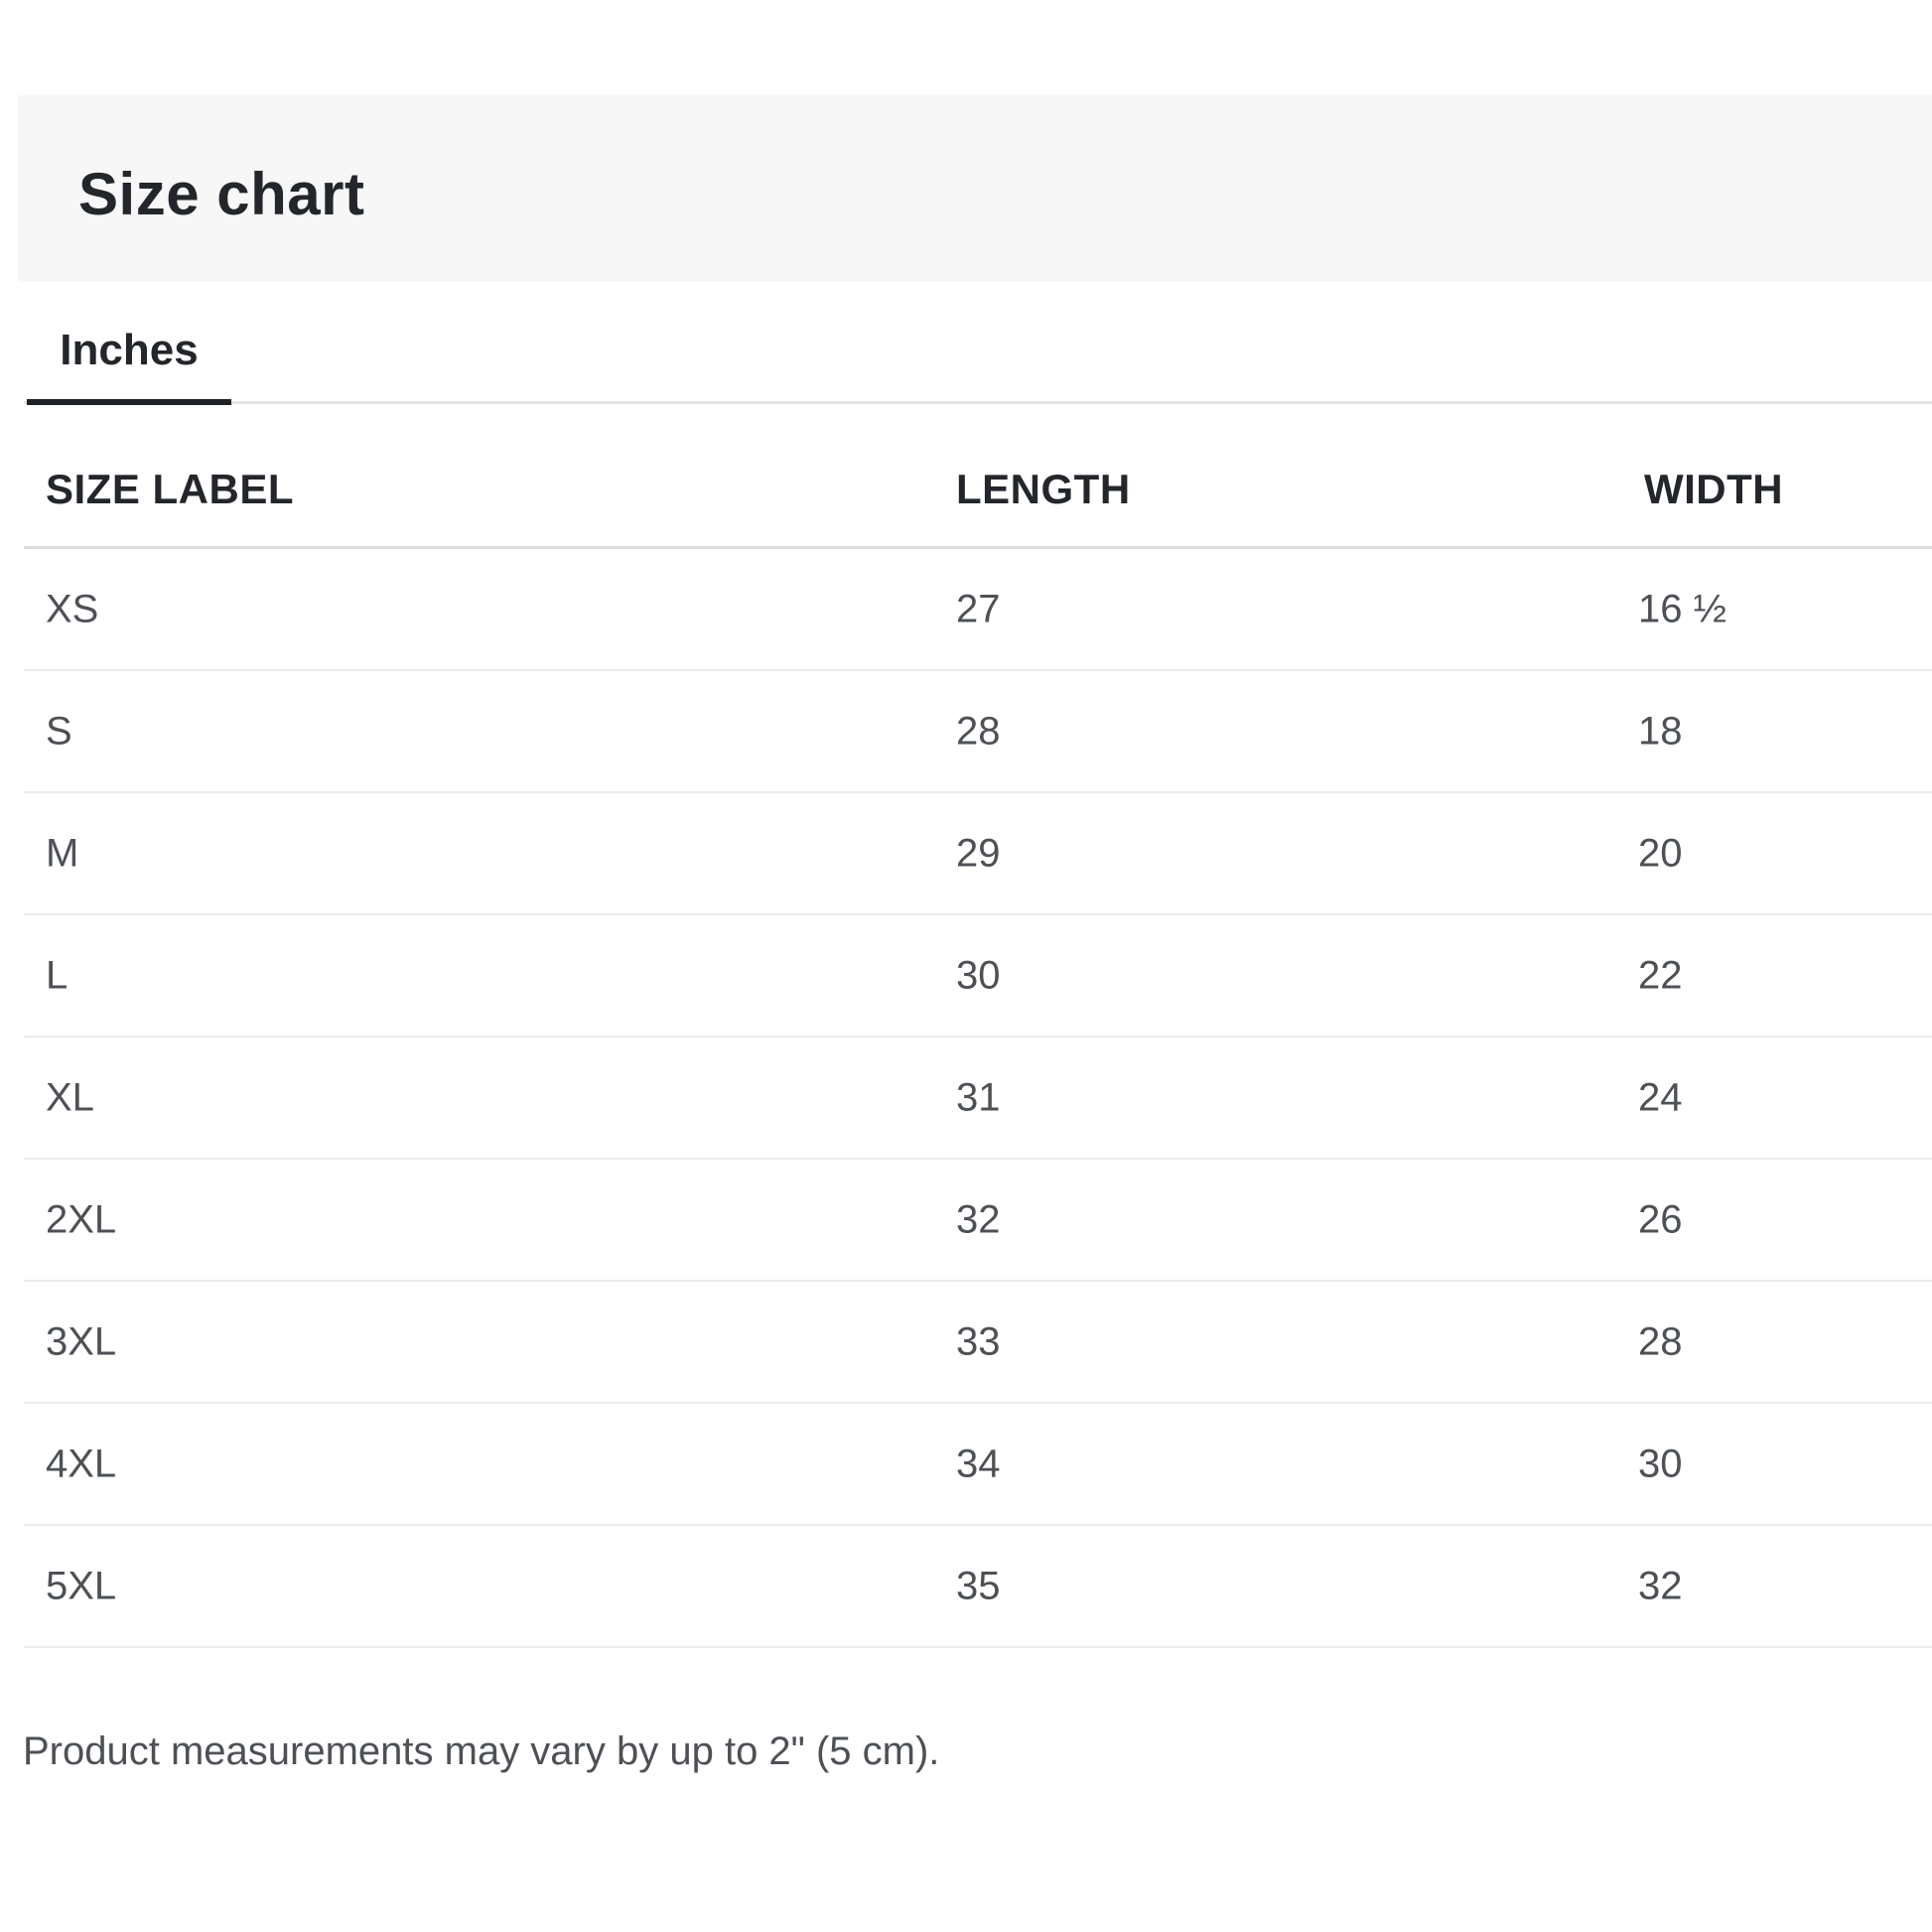 The width and height of the screenshot is (1932, 1932). What do you see at coordinates (1661, 1585) in the screenshot?
I see `width-cell: 32` at bounding box center [1661, 1585].